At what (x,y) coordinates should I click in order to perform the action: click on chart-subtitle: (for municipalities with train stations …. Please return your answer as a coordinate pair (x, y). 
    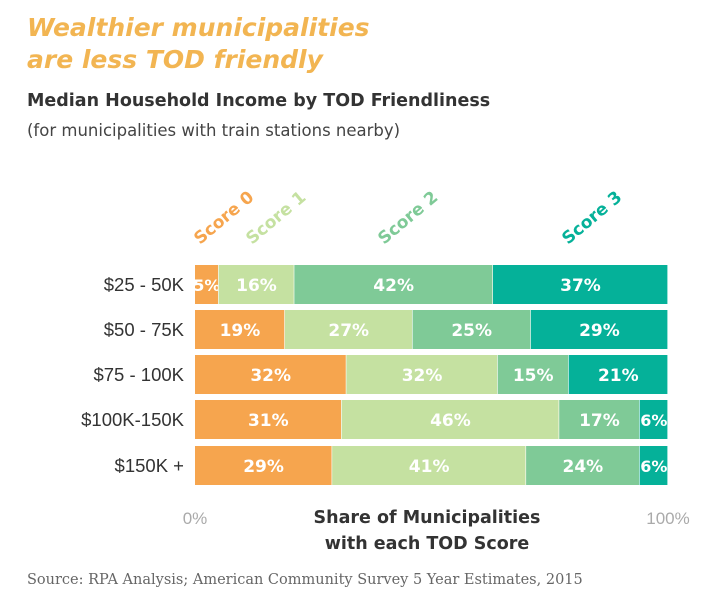
    Looking at the image, I should click on (214, 130).